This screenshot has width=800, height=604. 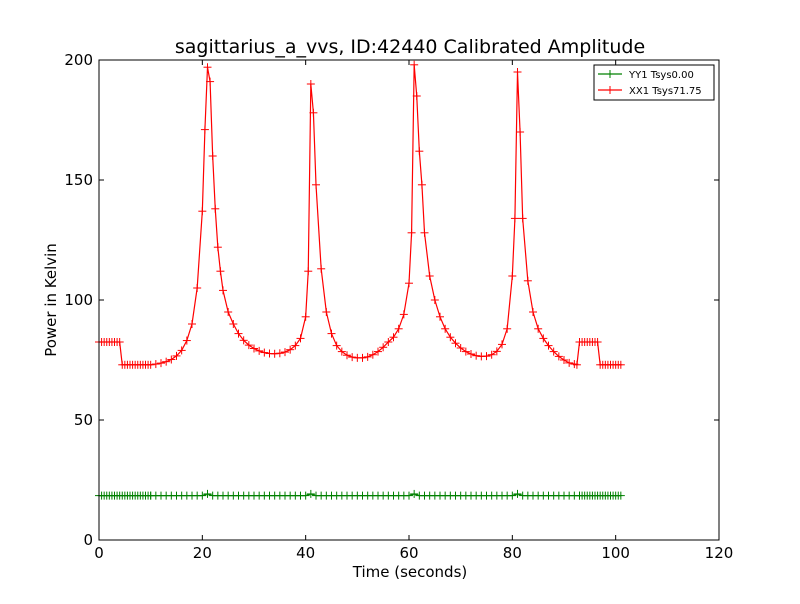 What do you see at coordinates (650, 83) in the screenshot?
I see `legend-items: YY1 Tsys0.00 XX1 Tsys71.75` at bounding box center [650, 83].